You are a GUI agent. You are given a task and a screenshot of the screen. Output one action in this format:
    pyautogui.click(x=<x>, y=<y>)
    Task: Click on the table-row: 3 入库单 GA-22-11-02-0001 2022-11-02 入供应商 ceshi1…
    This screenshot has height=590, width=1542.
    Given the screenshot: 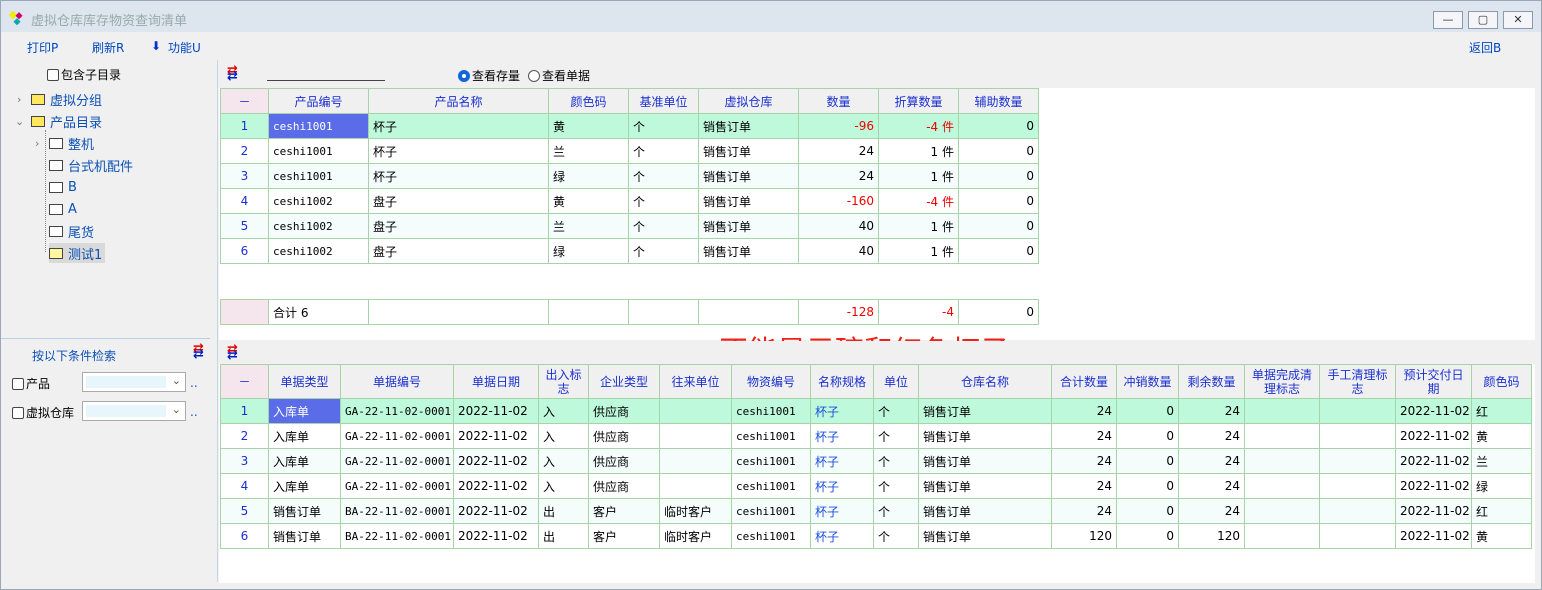 What is the action you would take?
    pyautogui.click(x=876, y=461)
    